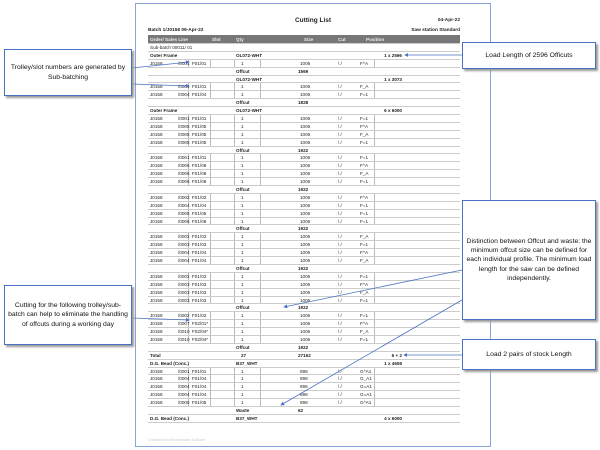 This screenshot has width=600, height=450. I want to click on table-row: J0158/0010 F02/04* 1 1006 \ / F_A, so click(304, 332).